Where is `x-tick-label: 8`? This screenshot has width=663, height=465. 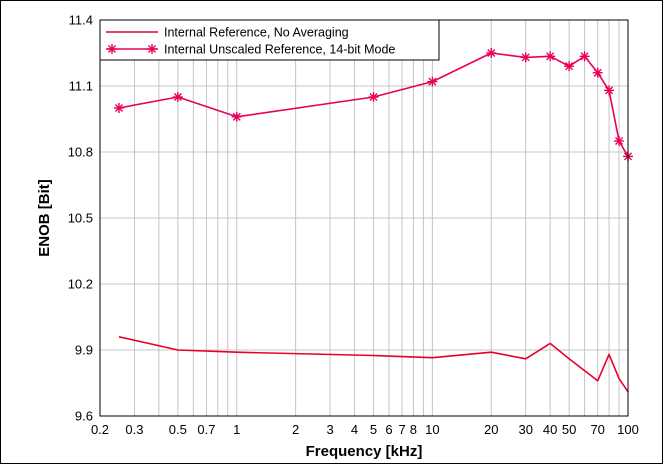 x-tick-label: 8 is located at coordinates (413, 429).